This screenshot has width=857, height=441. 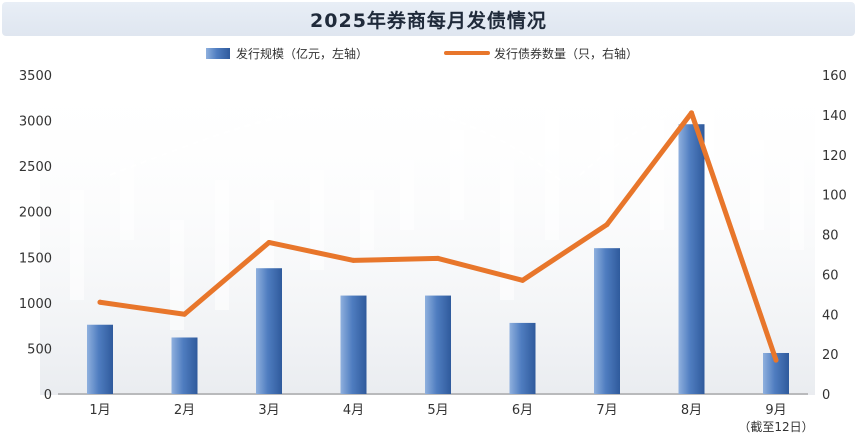 What do you see at coordinates (834, 156) in the screenshot?
I see `right-axis-tick-label: 120` at bounding box center [834, 156].